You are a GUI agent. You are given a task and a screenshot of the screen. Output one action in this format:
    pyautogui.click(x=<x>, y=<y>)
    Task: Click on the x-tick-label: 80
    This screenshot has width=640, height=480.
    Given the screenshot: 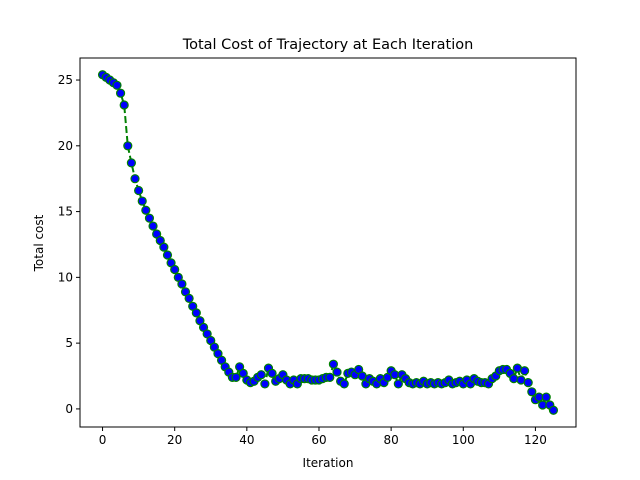 What is the action you would take?
    pyautogui.click(x=390, y=440)
    